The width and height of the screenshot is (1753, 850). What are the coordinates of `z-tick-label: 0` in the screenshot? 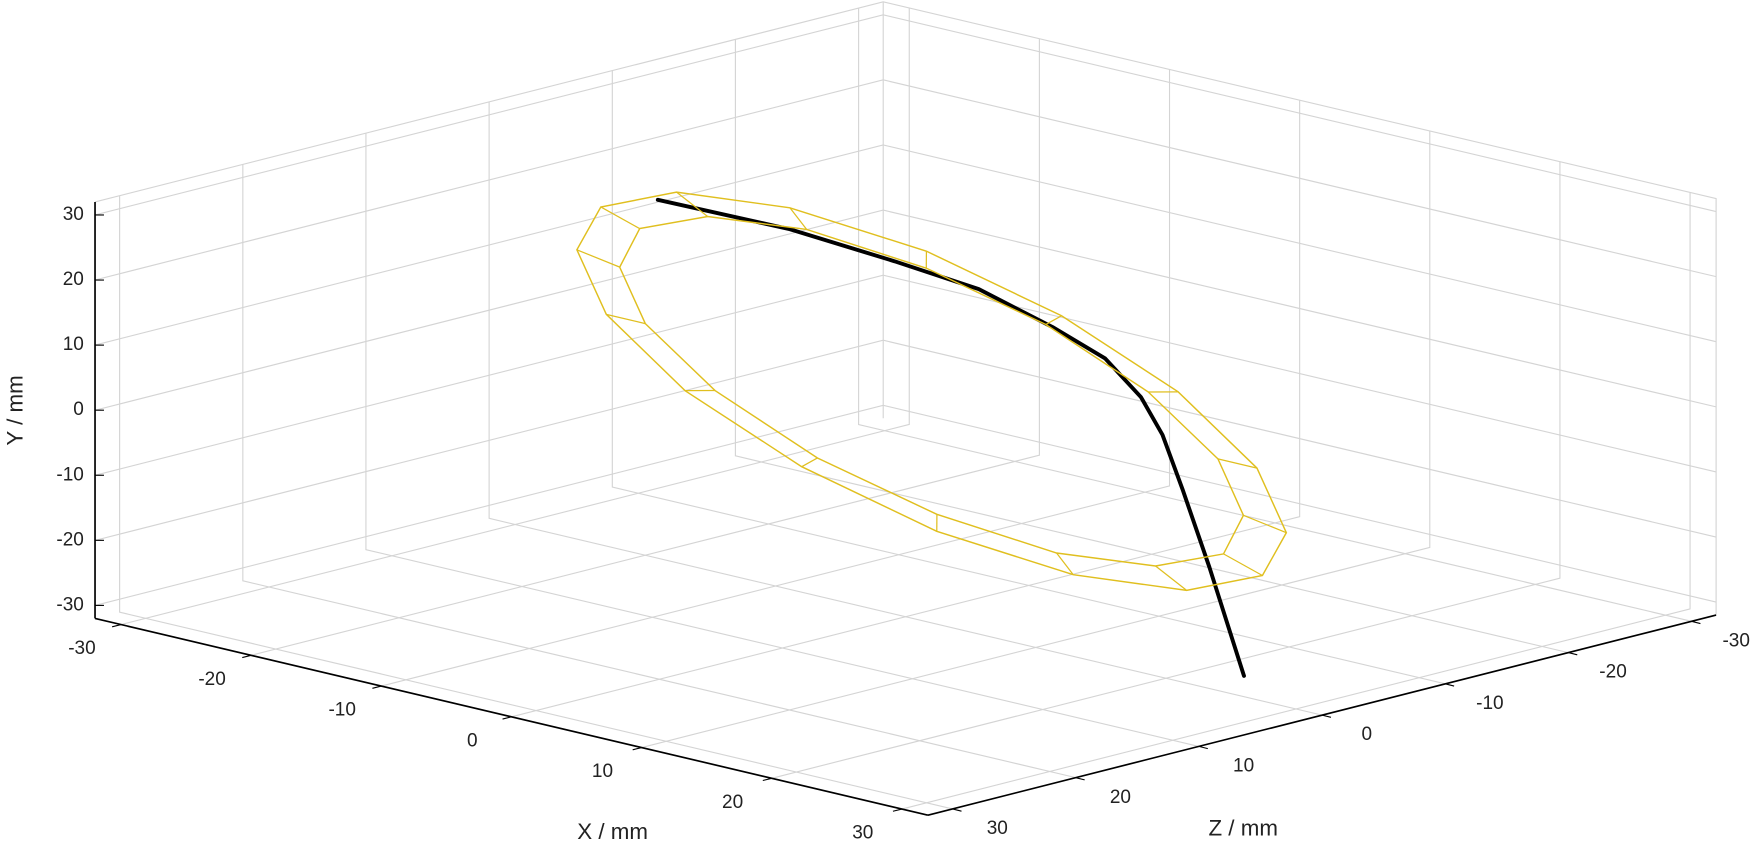 It's located at (1366, 734).